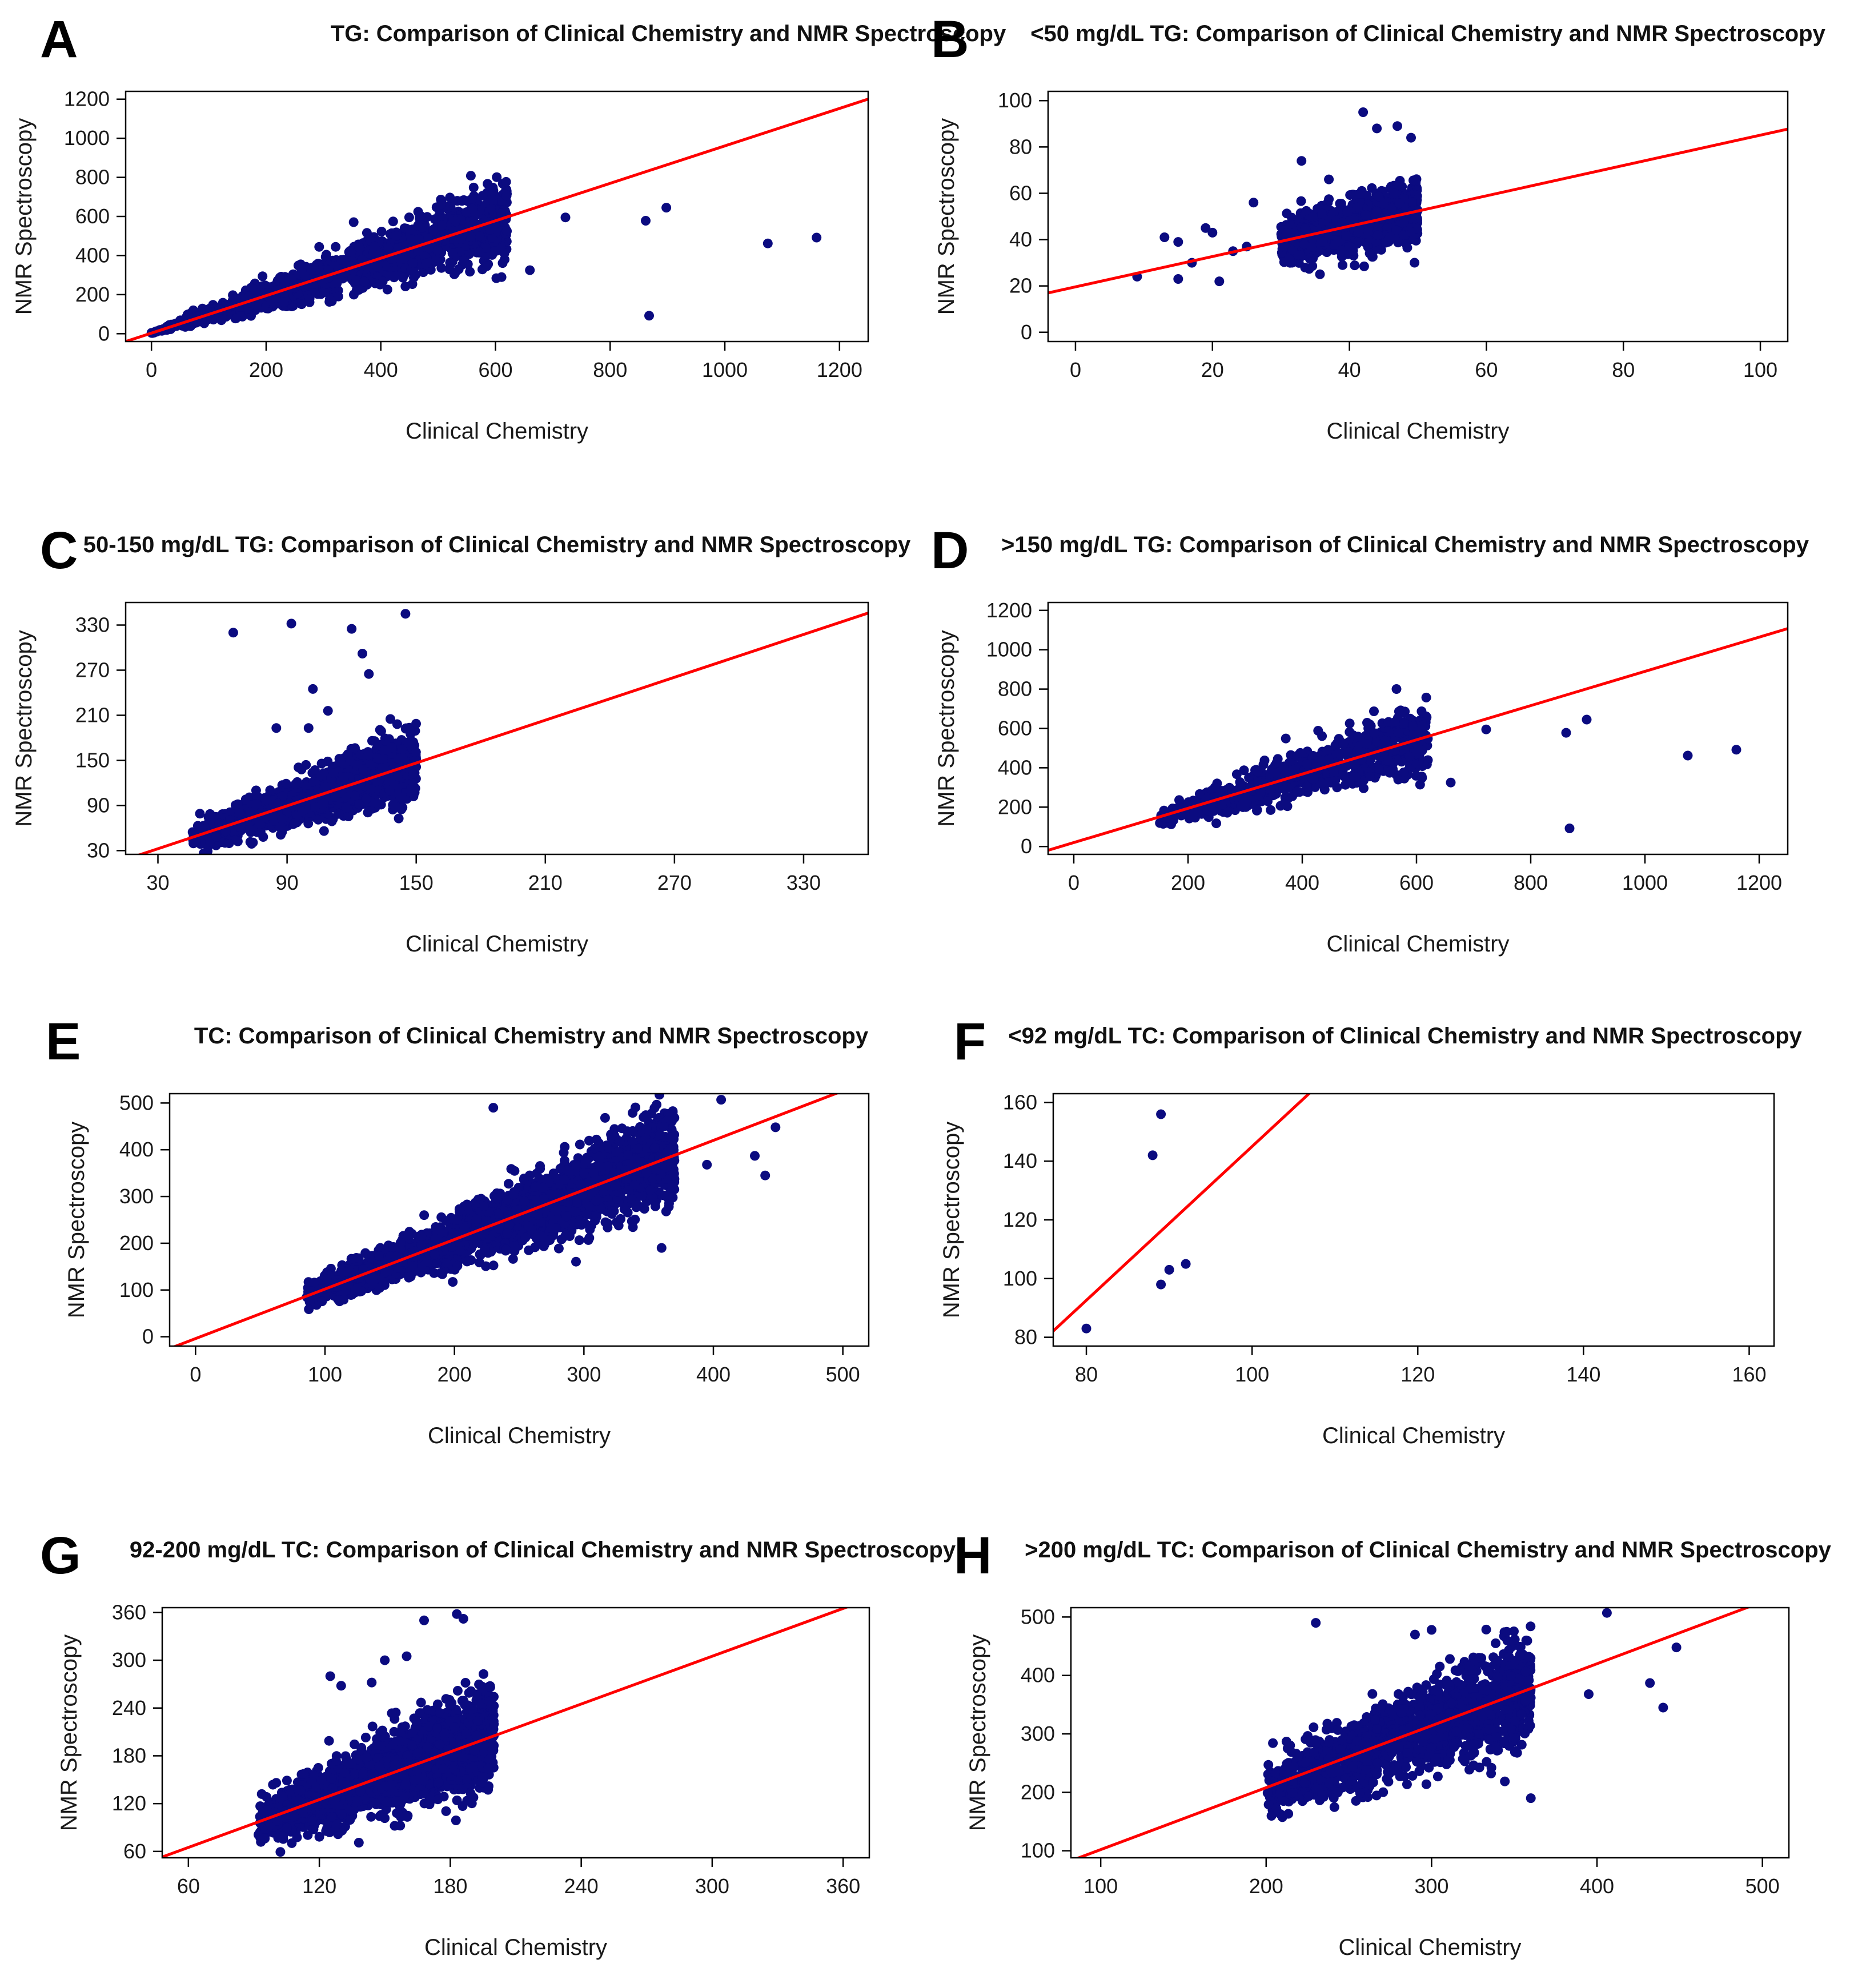  What do you see at coordinates (157, 882) in the screenshot?
I see `x-tick-label: 30` at bounding box center [157, 882].